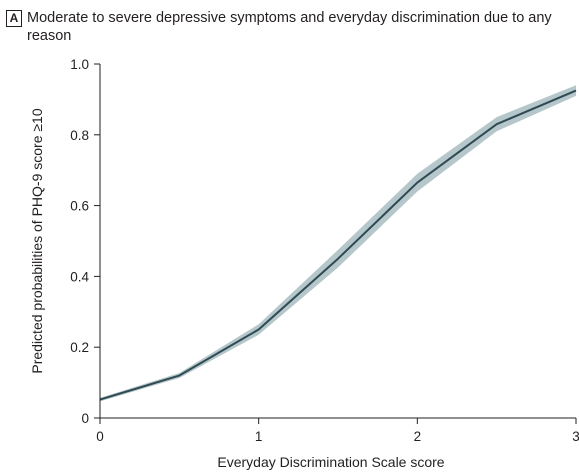 Image resolution: width=579 pixels, height=474 pixels. Describe the element at coordinates (79, 135) in the screenshot. I see `y-tick-label: 0.8` at that location.